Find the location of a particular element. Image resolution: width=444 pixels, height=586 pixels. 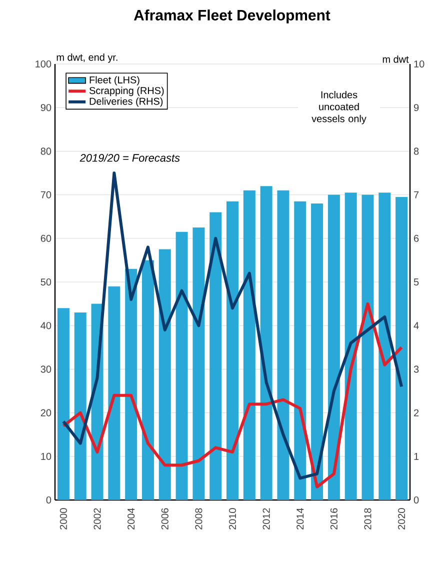

y-tick-label: 100 is located at coordinates (44, 64).